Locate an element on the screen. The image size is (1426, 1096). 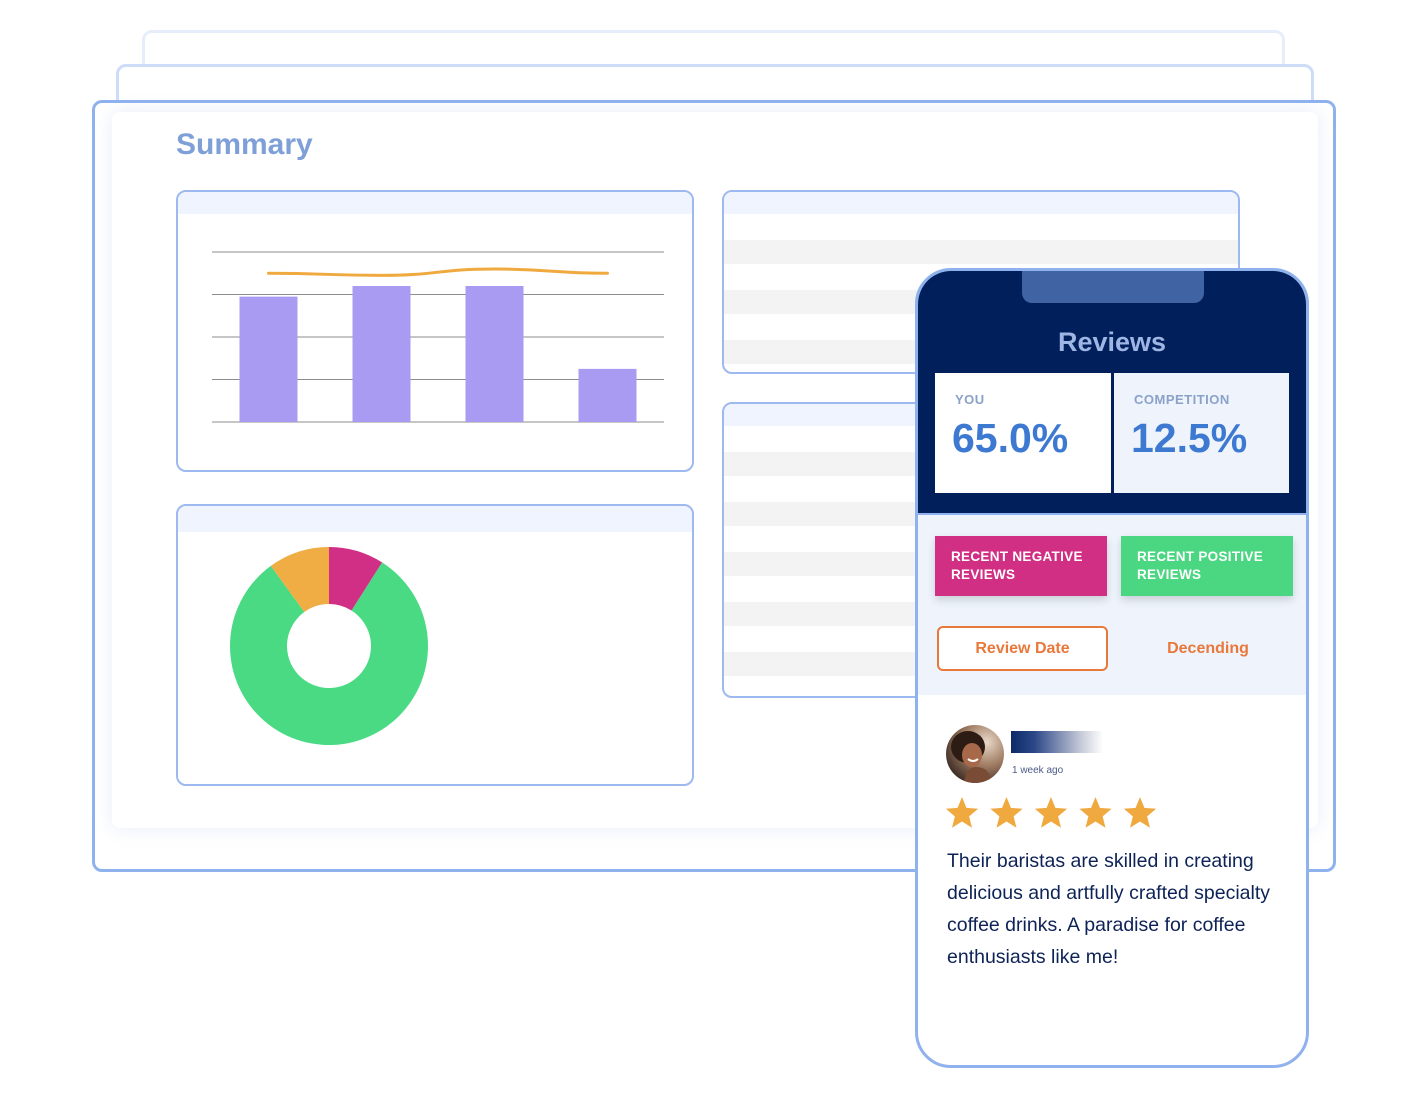
phone-notch is located at coordinates (1113, 287).